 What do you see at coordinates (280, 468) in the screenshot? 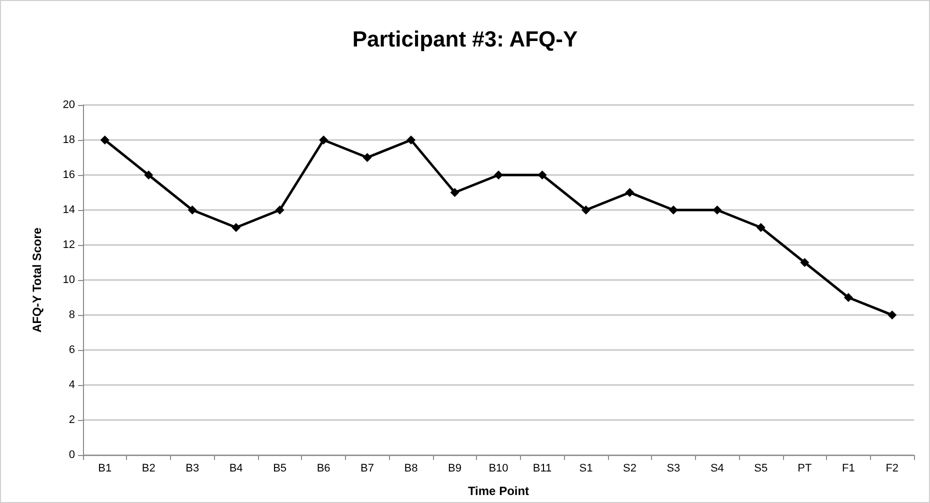
I see `x-tick-label: B5` at bounding box center [280, 468].